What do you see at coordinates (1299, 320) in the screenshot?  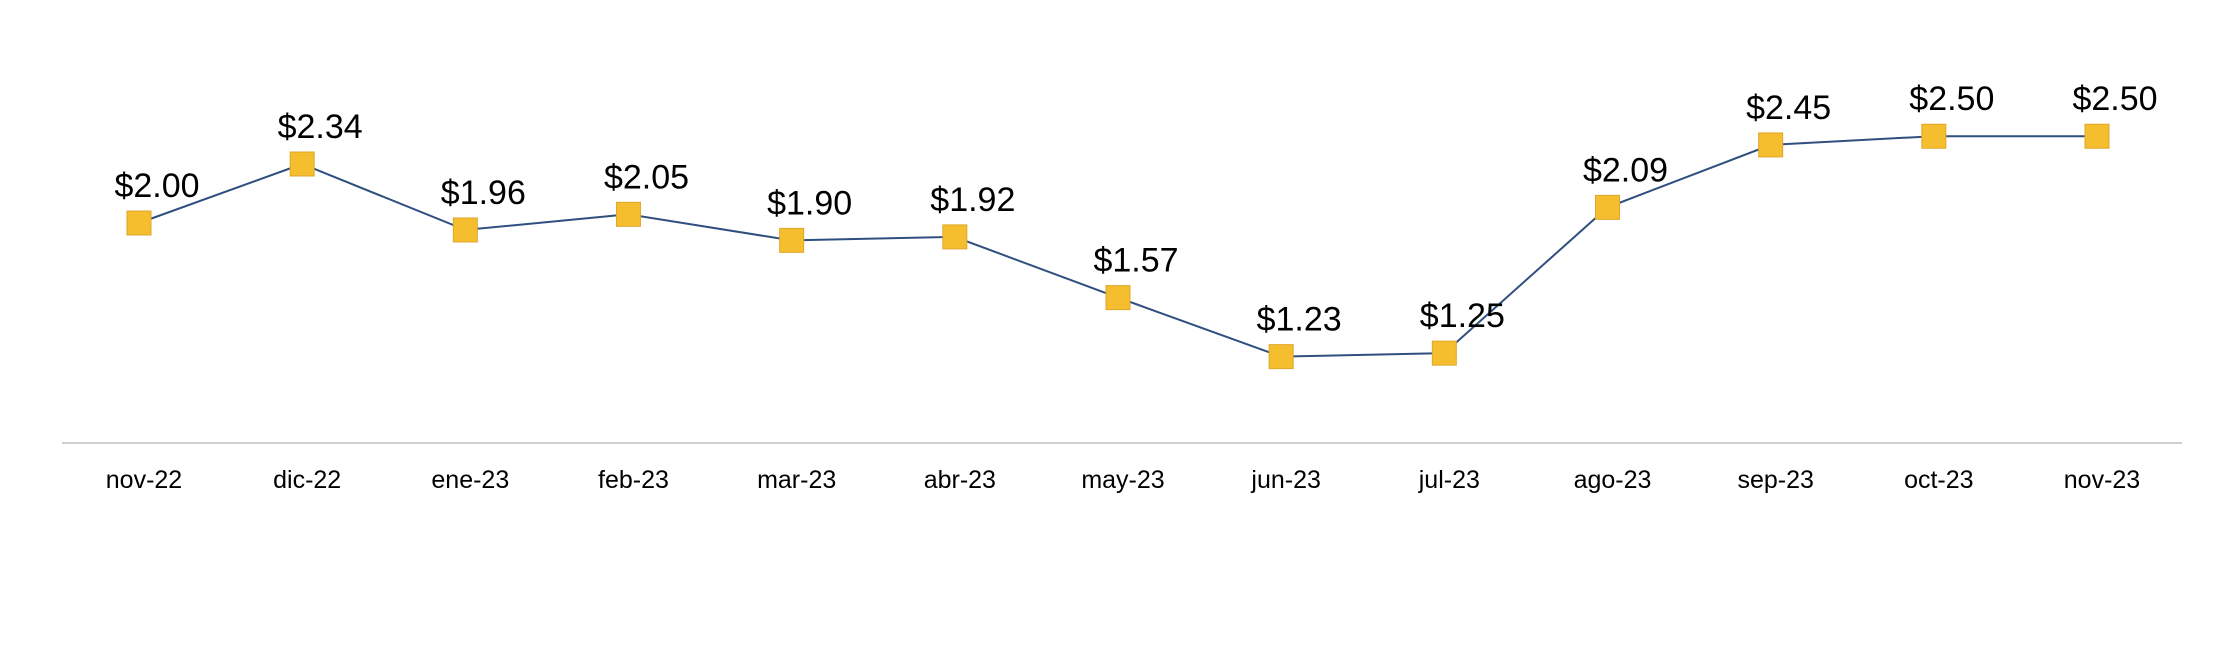 I see `data-label-jun-23: $1.23` at bounding box center [1299, 320].